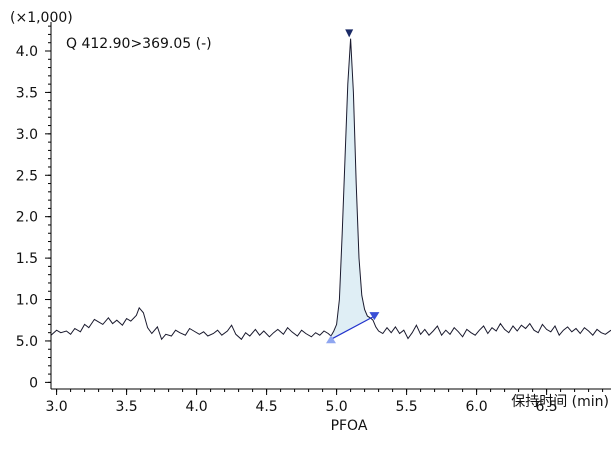 The image size is (611, 461). What do you see at coordinates (33, 383) in the screenshot?
I see `y-tick-label: 0` at bounding box center [33, 383].